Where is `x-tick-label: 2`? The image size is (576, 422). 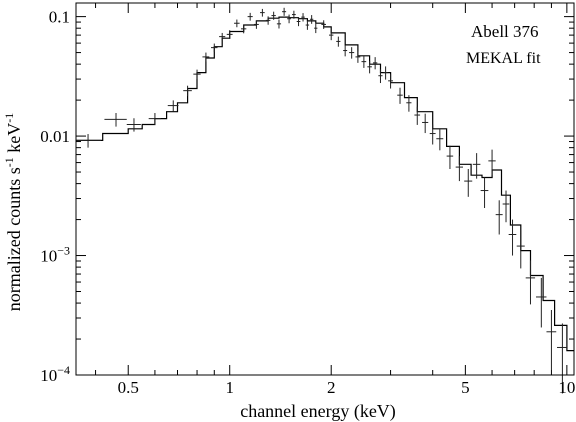
x-tick-label: 2 is located at coordinates (331, 387).